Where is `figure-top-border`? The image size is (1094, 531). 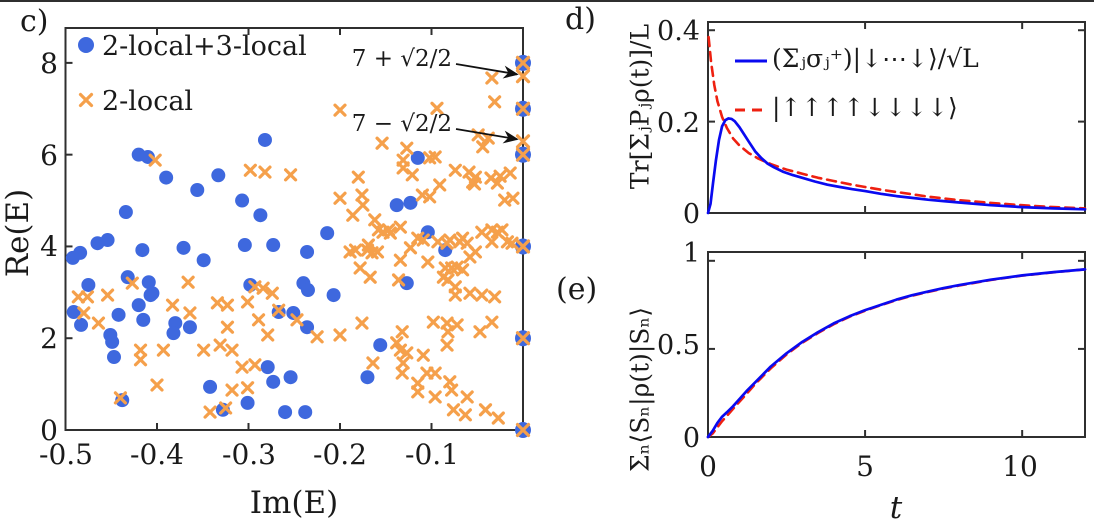 figure-top-border is located at coordinates (547, 1).